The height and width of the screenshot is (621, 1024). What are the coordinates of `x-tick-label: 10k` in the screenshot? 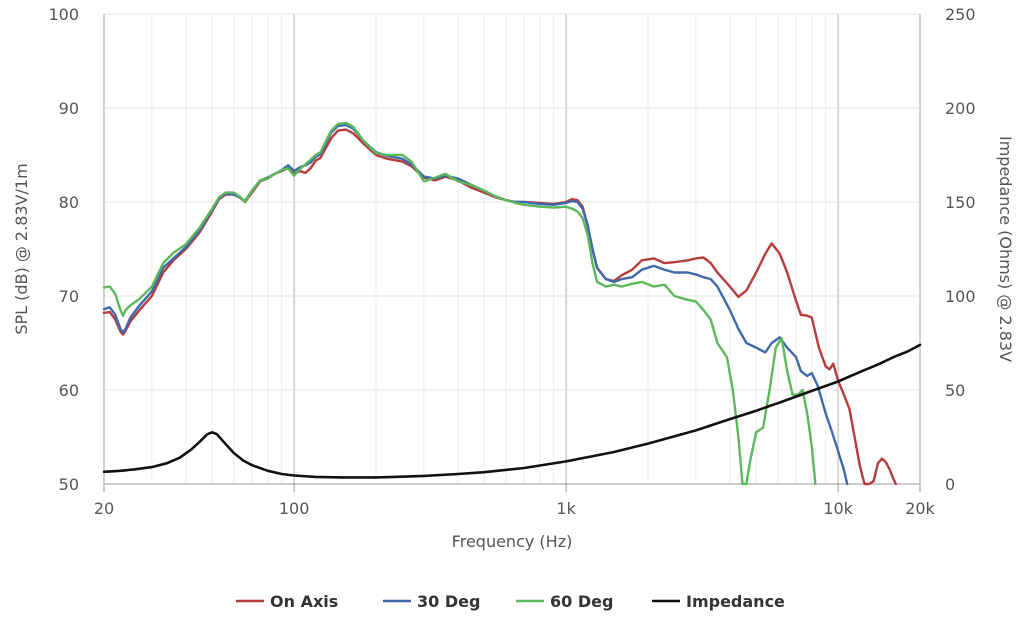 It's located at (838, 508).